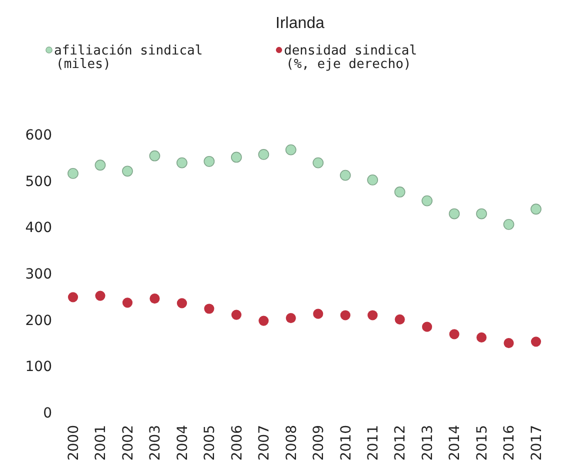 The width and height of the screenshot is (561, 474). Describe the element at coordinates (455, 442) in the screenshot. I see `x-tick-label: 2014` at that location.